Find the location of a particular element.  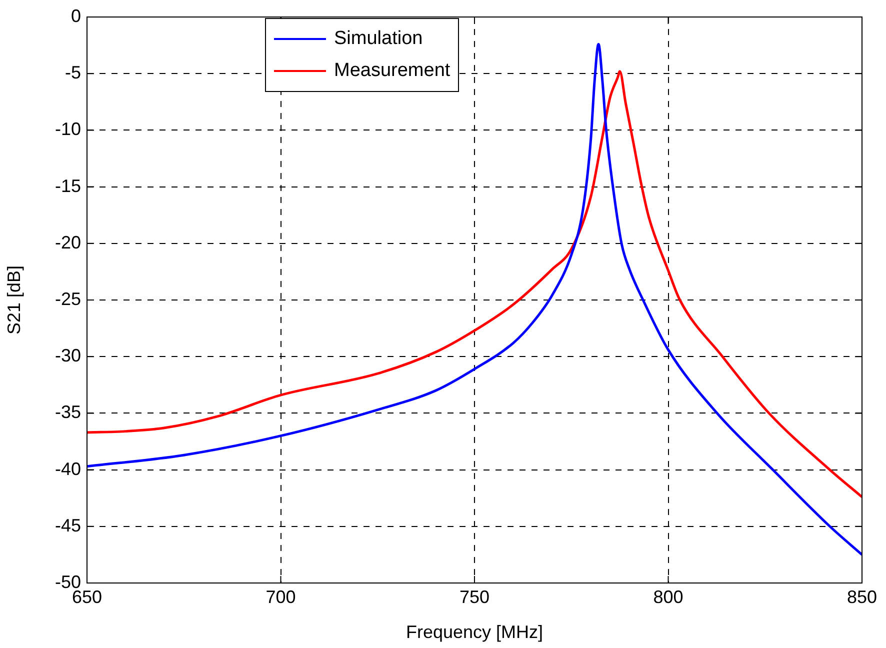

y-tick-label: -45 is located at coordinates (67, 525).